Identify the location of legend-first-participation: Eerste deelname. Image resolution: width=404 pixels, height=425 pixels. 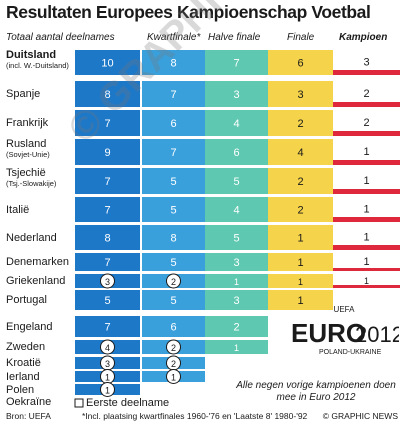
(128, 403).